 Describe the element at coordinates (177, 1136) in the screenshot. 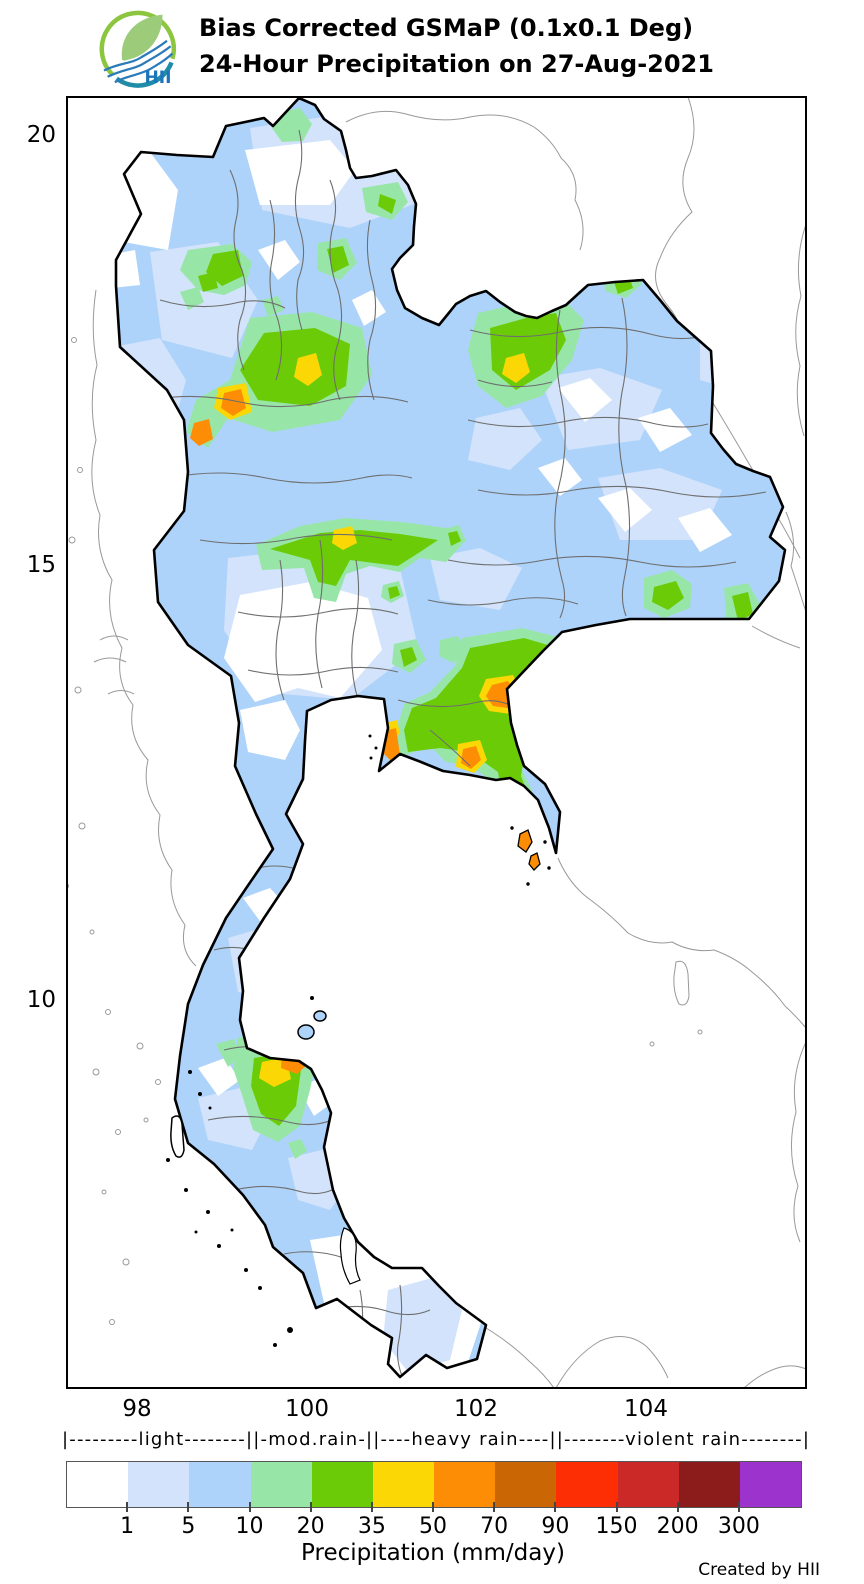

I see `phuket` at that location.